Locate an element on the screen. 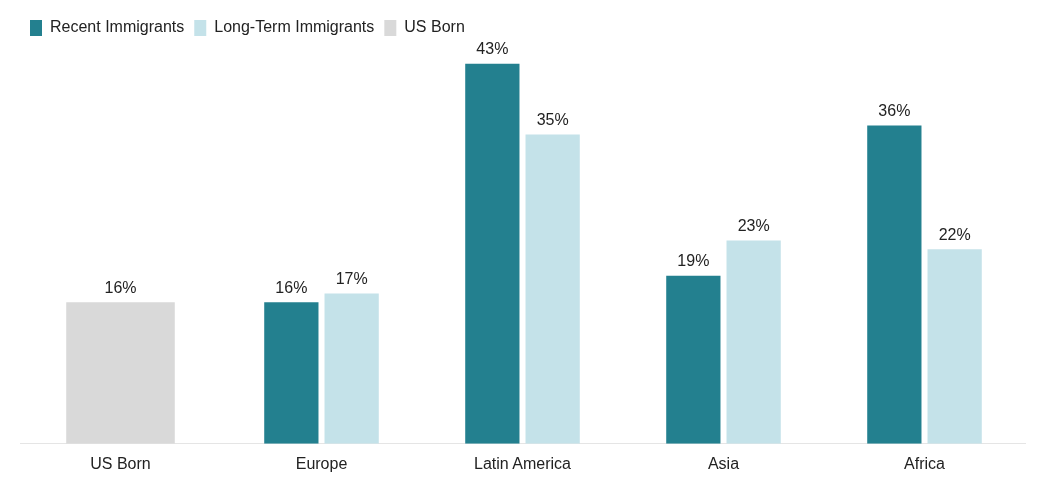 The width and height of the screenshot is (1055, 487). data-label: 19% is located at coordinates (693, 261).